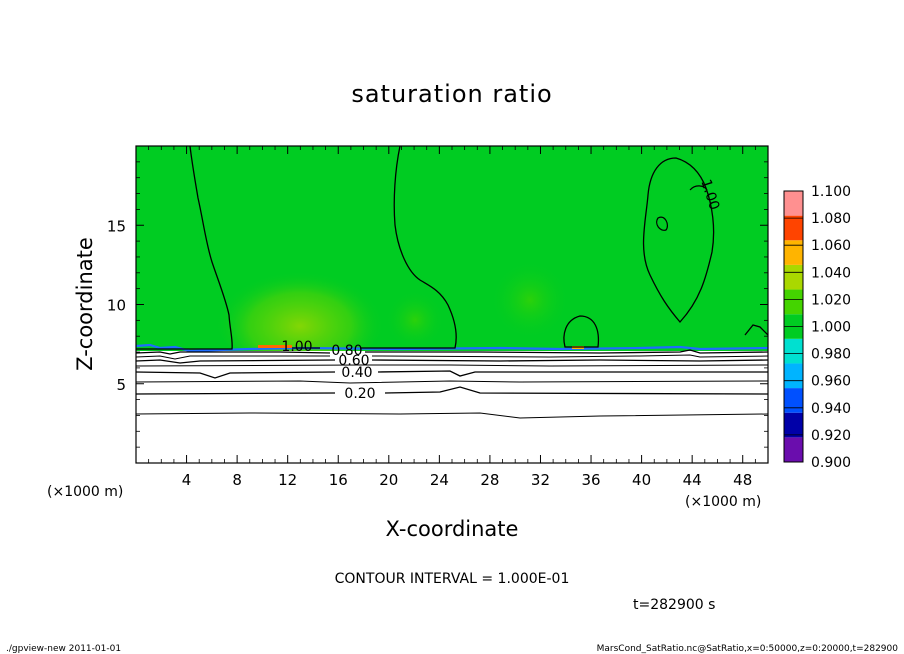  Describe the element at coordinates (831, 273) in the screenshot. I see `colorbar-label: 1.040` at that location.